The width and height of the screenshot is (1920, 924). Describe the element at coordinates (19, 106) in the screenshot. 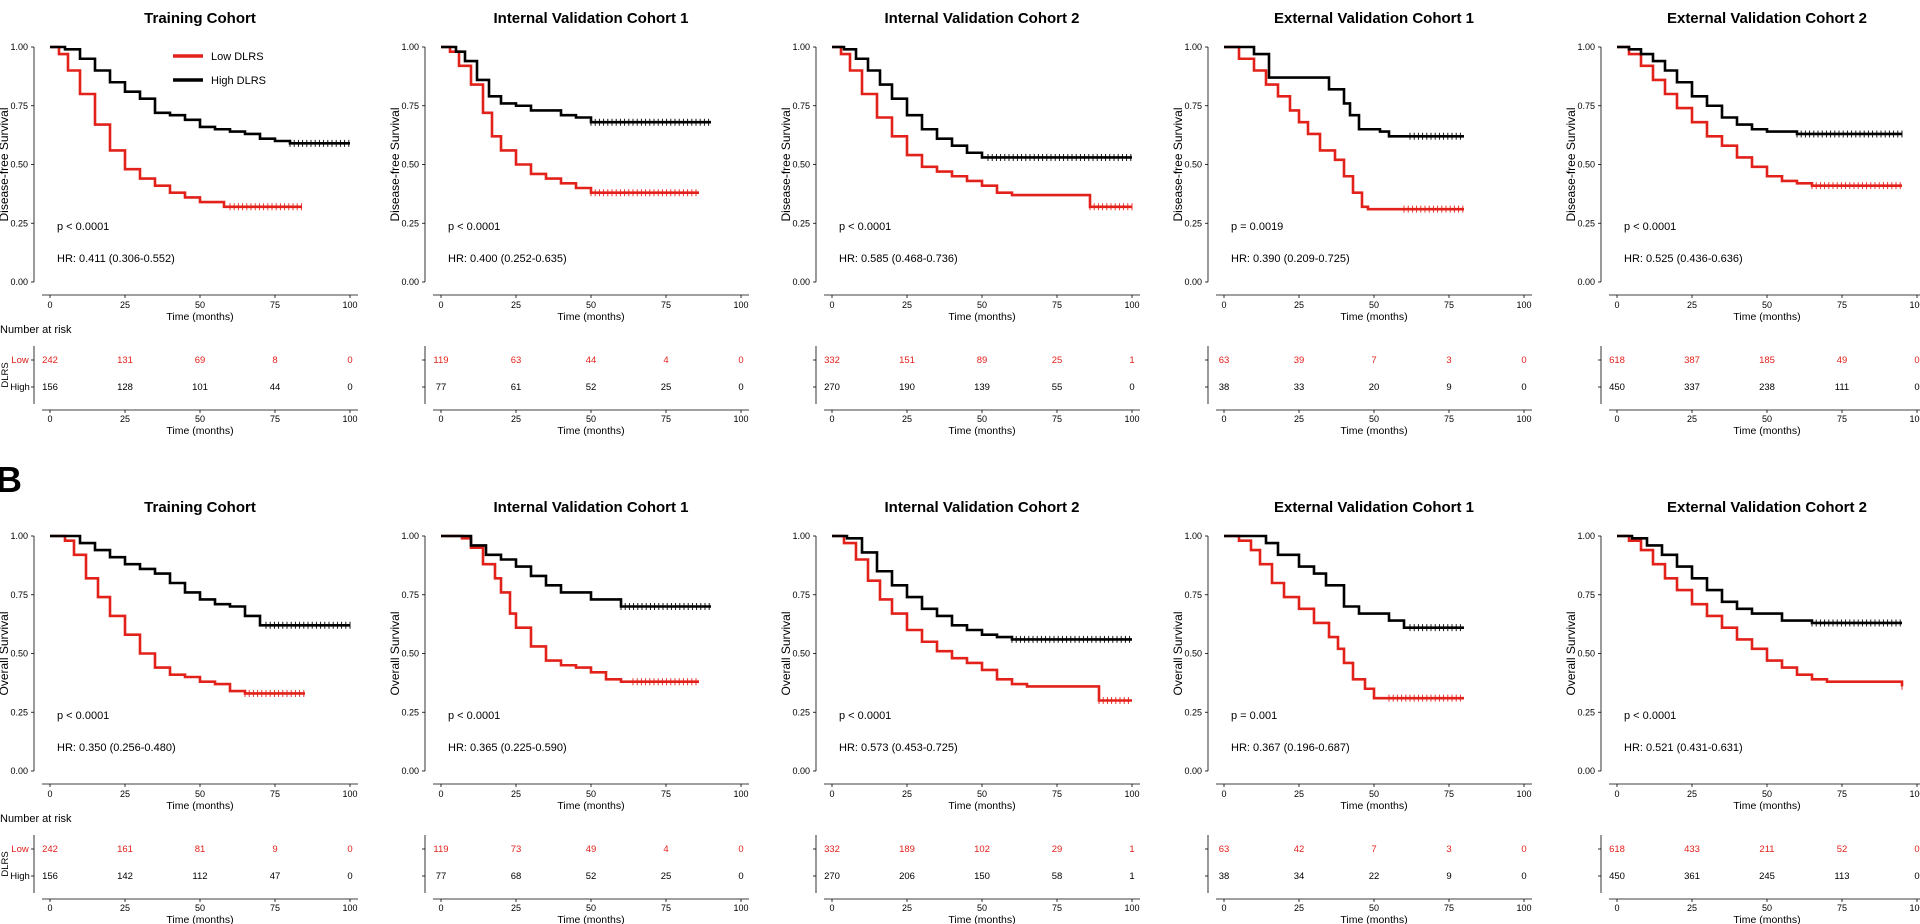

I see `y-tick-label: 0.75` at that location.